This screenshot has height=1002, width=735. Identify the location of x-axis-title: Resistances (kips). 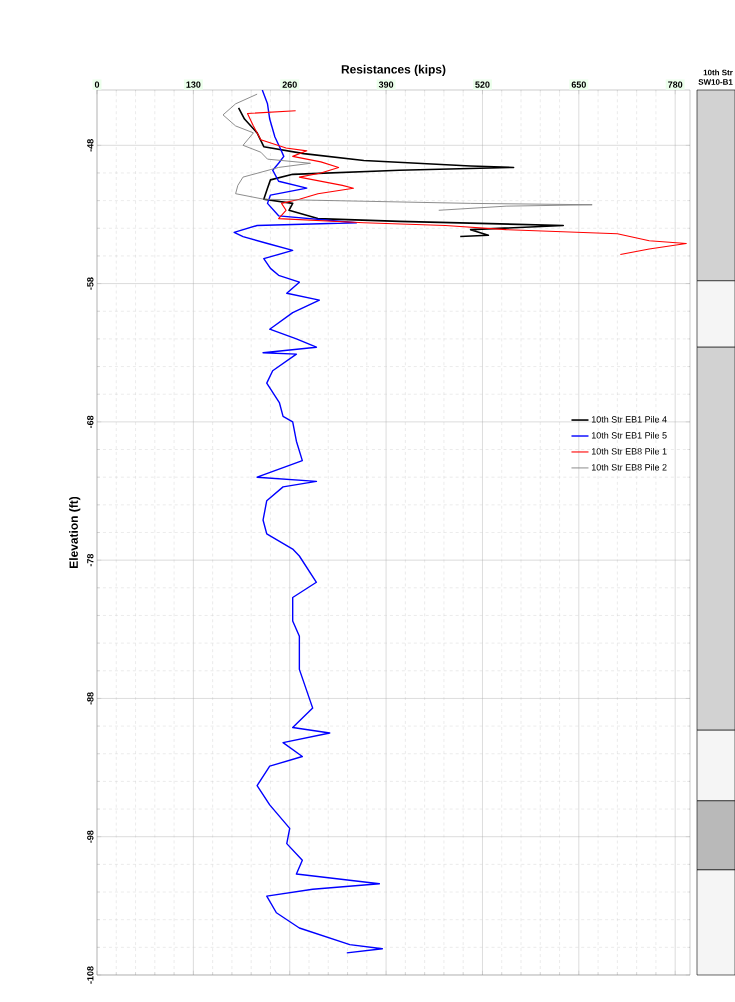
(393, 70).